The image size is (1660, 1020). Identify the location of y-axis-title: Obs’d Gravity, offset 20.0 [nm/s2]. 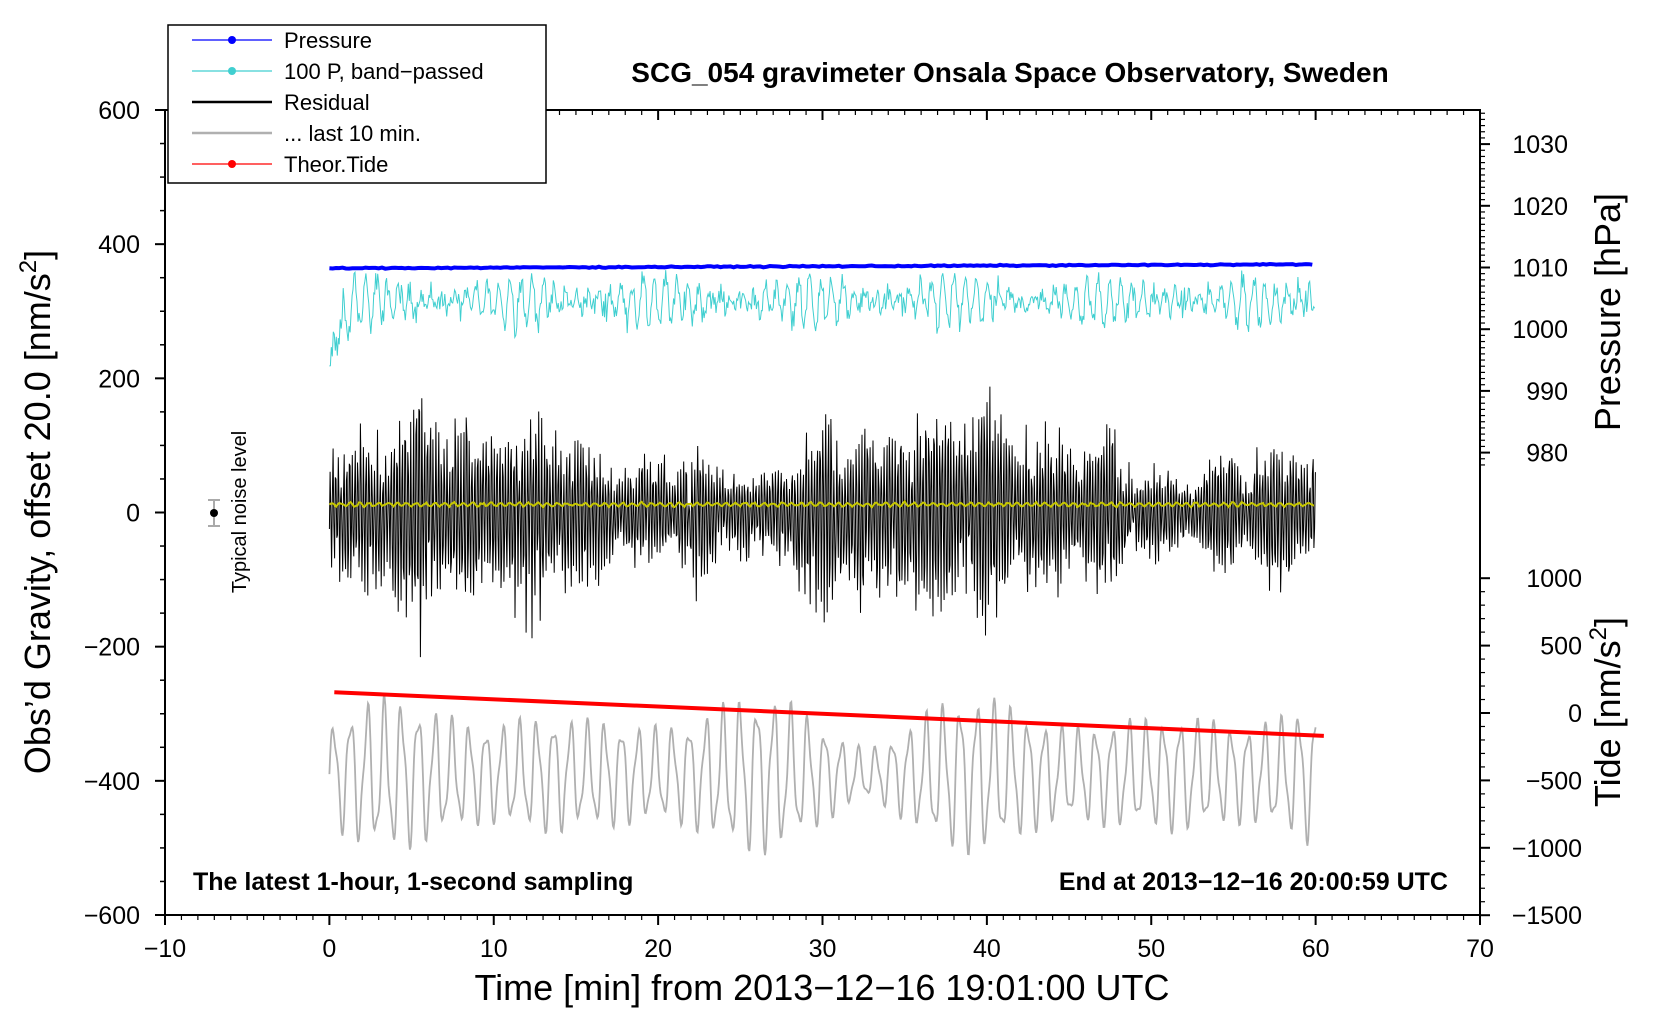
(36, 512).